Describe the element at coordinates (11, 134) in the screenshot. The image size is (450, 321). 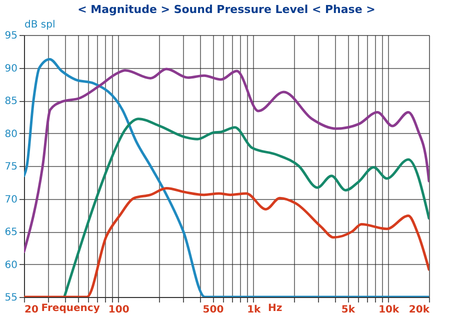
I see `y-tick-label: 80` at that location.